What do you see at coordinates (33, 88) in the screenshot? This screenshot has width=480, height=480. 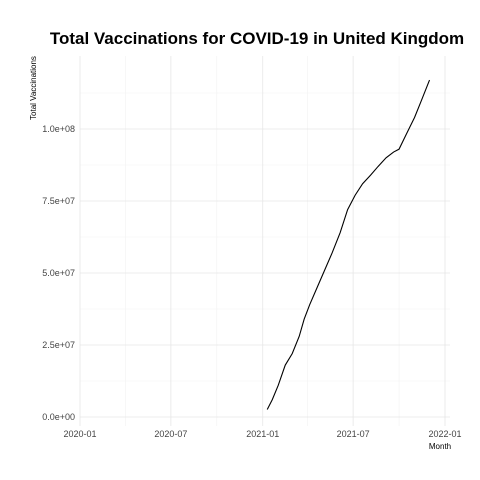 I see `y-axis-label: Total Vaccinations` at bounding box center [33, 88].